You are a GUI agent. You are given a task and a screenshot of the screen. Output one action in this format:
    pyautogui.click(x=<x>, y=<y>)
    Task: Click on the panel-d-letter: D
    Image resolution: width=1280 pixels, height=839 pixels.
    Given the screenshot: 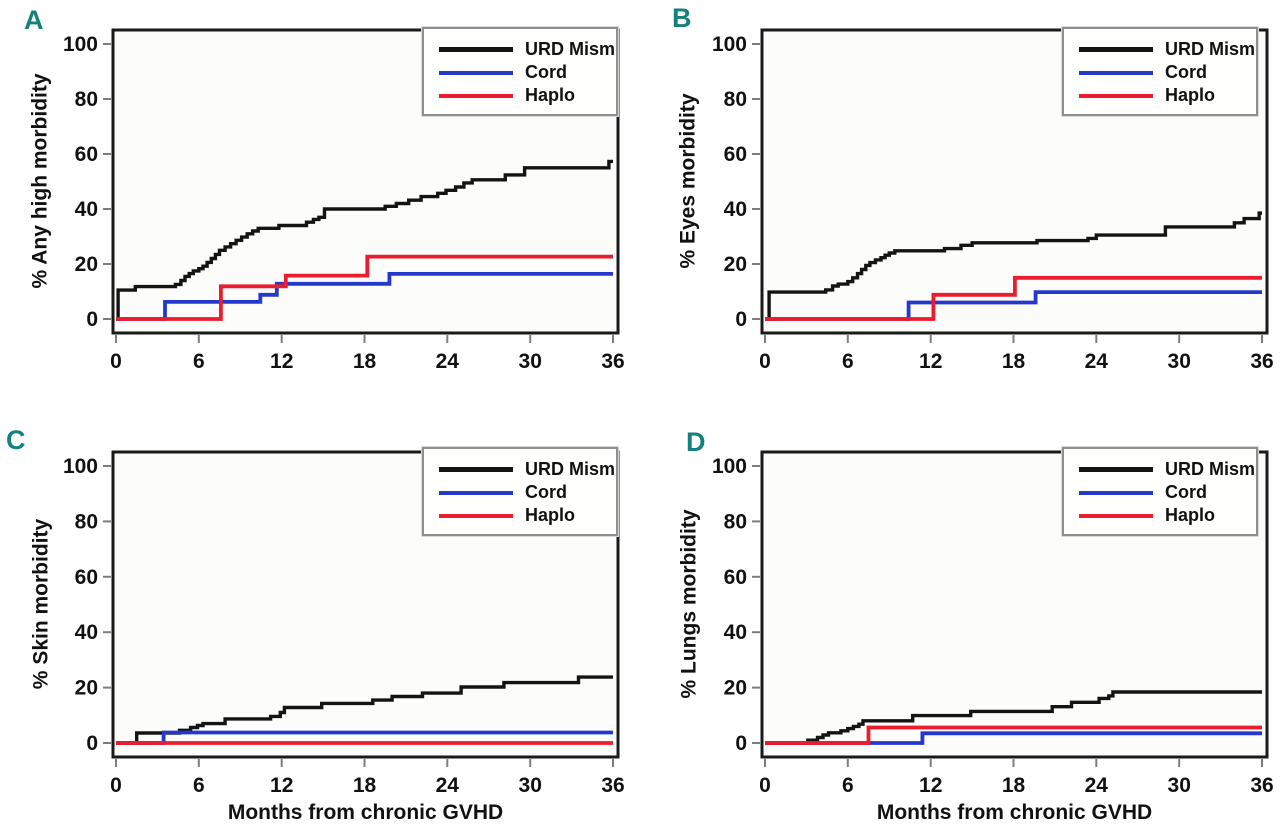 What is the action you would take?
    pyautogui.click(x=696, y=442)
    